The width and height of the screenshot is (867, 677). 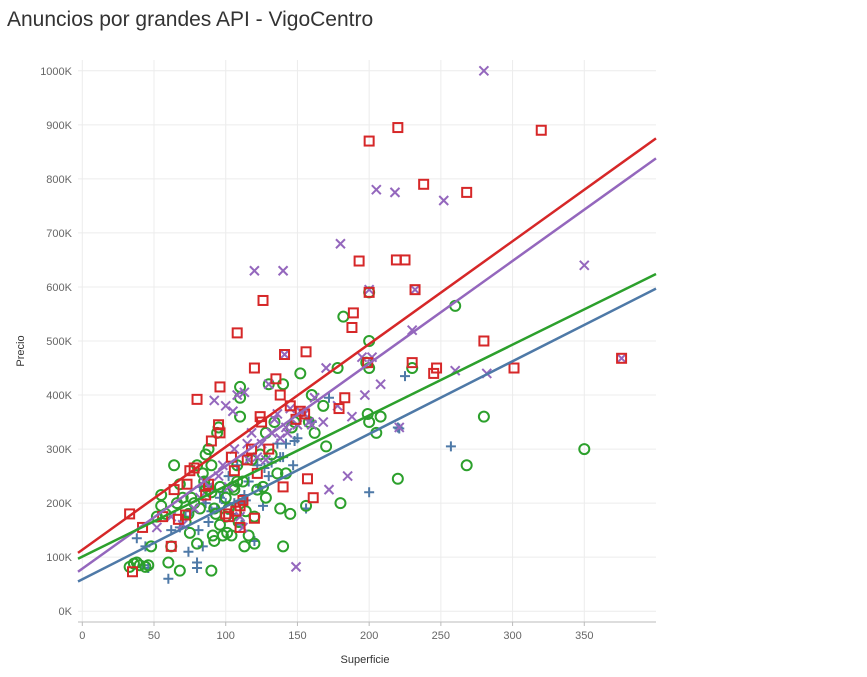 I want to click on y-tick-label: 500K, so click(x=59, y=342).